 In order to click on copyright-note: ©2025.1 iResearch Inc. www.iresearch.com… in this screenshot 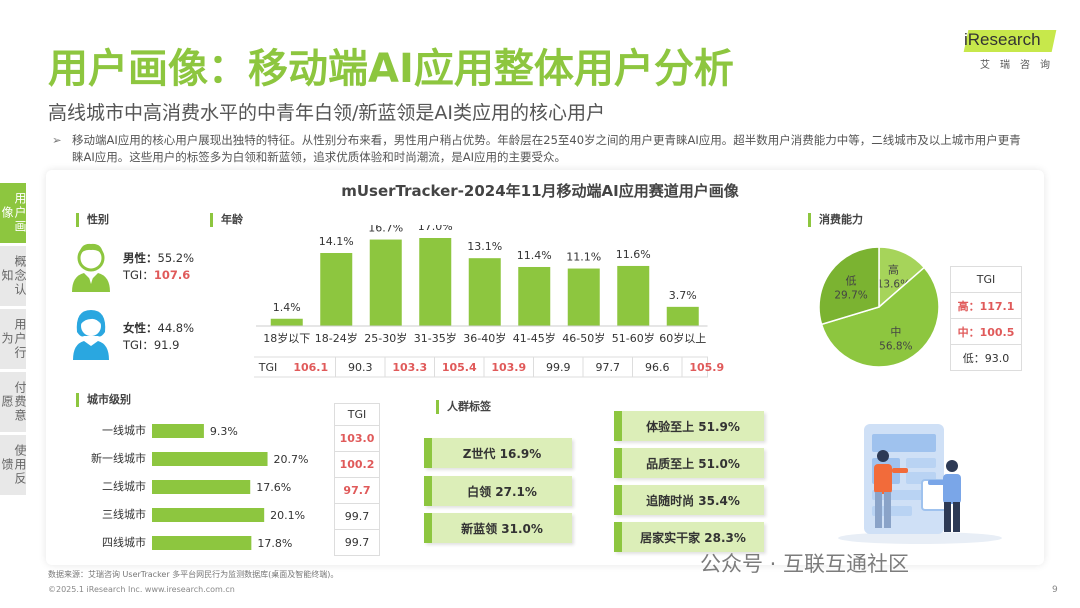, I will do `click(141, 589)`.